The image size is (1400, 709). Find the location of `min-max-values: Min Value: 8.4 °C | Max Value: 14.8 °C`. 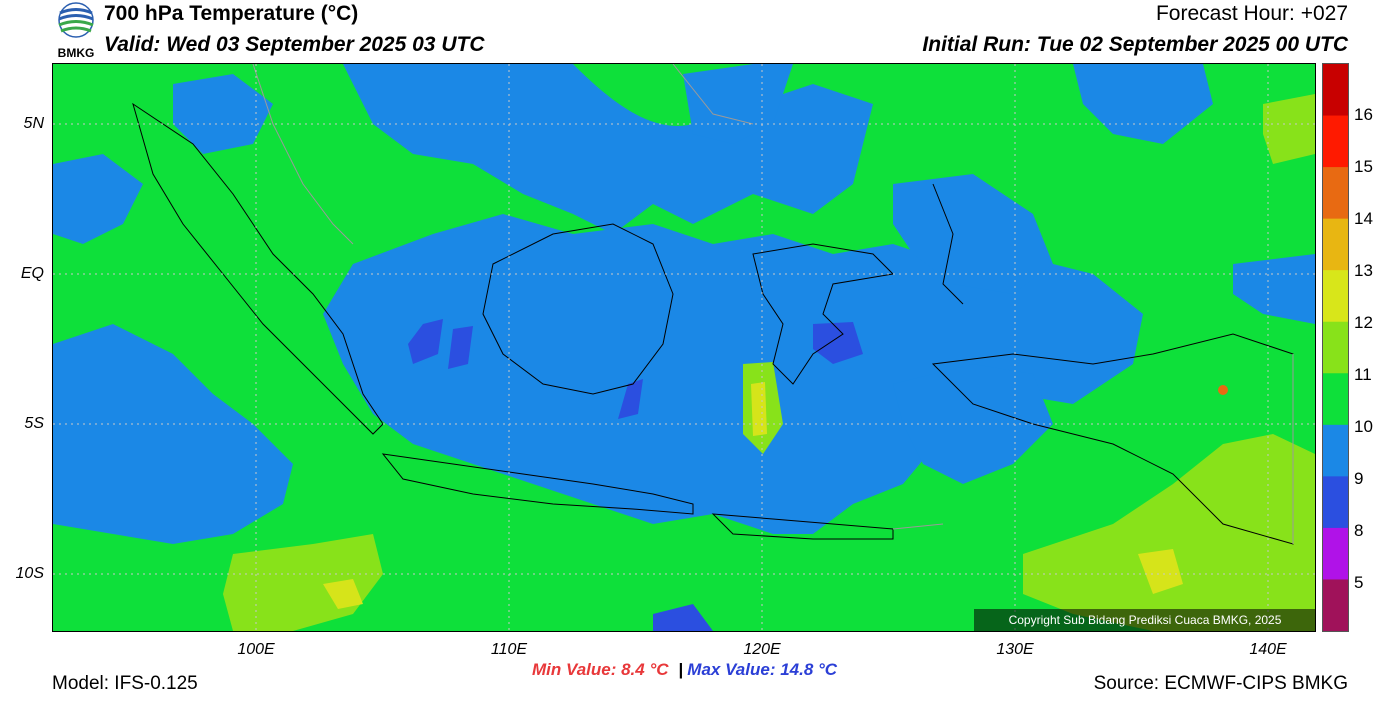

min-max-values: Min Value: 8.4 °C | Max Value: 14.8 °C is located at coordinates (684, 670).